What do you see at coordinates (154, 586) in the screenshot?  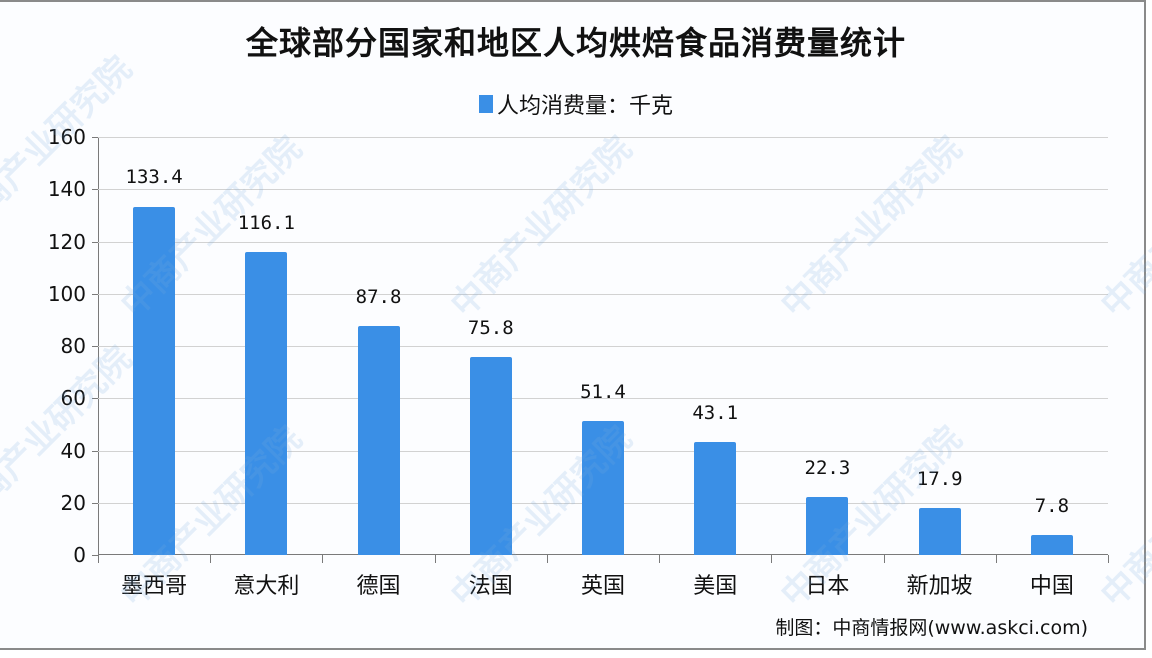 I see `x-category-label: 墨西哥` at bounding box center [154, 586].